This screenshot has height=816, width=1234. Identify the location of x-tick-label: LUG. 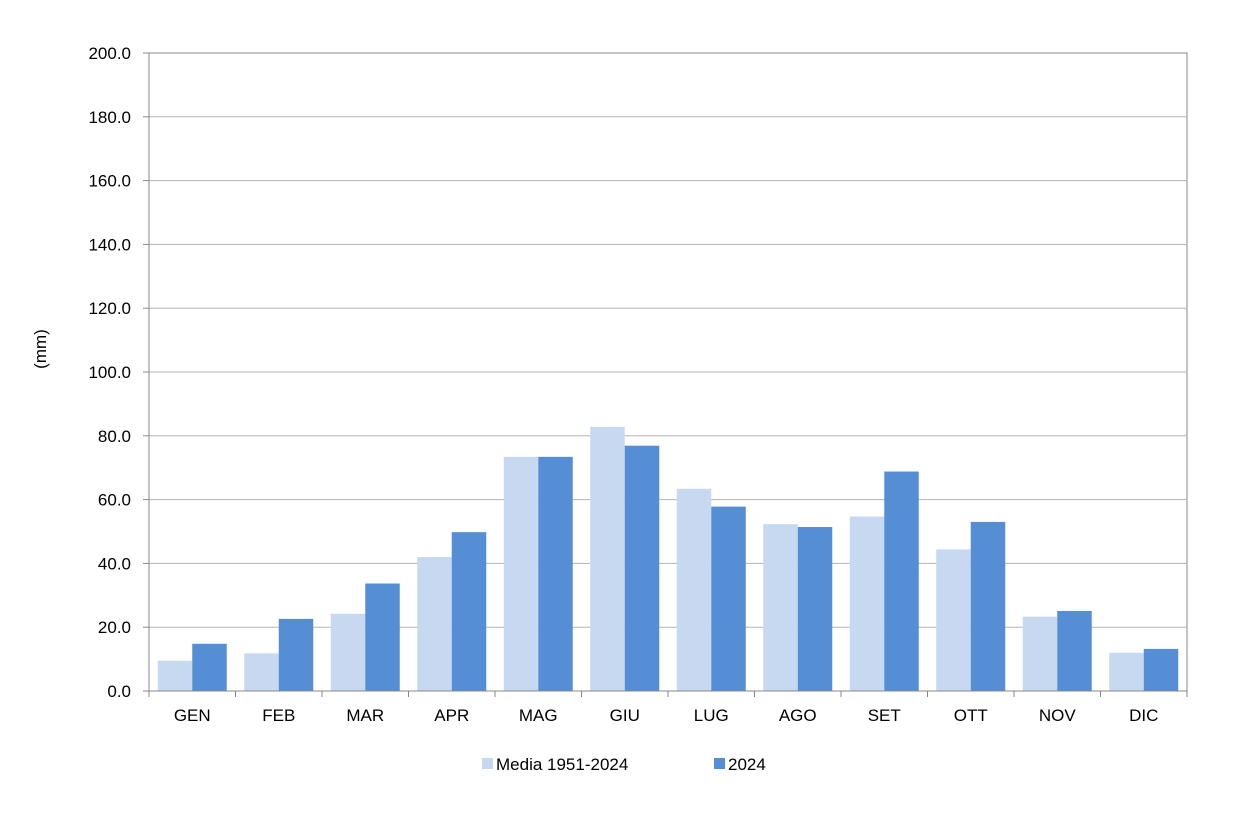
(711, 715).